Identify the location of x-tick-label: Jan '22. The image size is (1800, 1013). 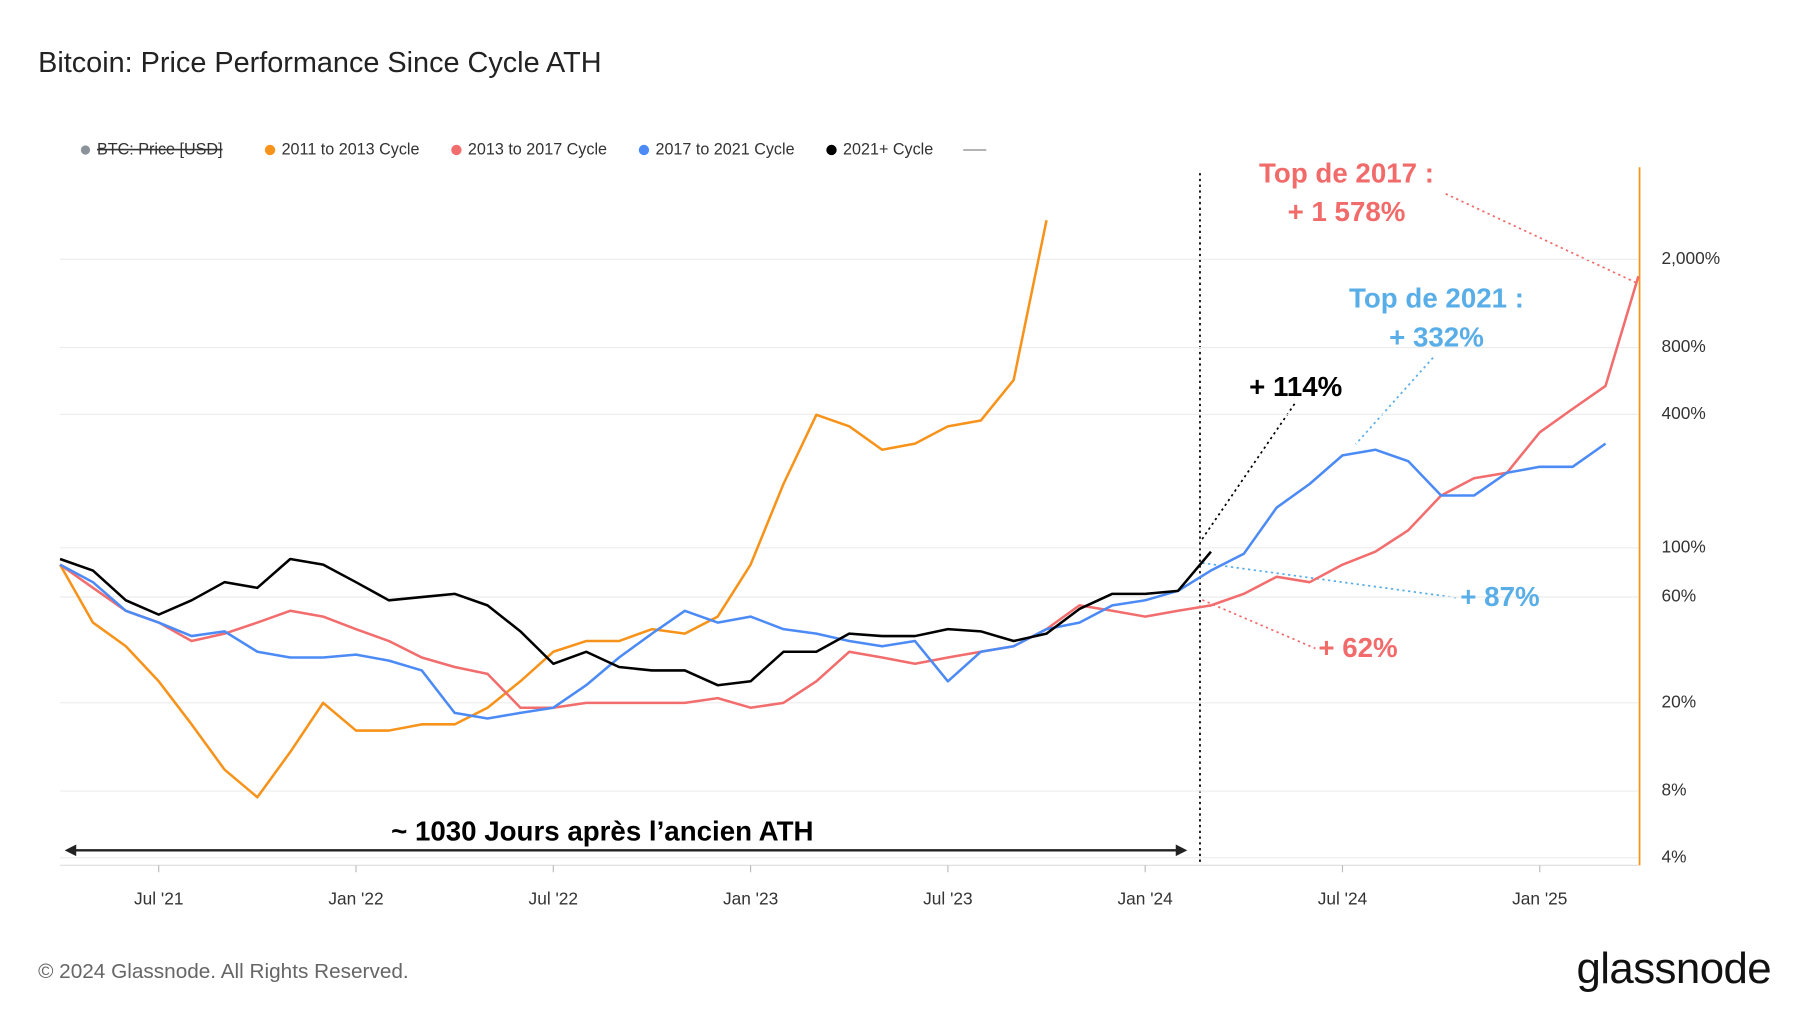
(355, 898).